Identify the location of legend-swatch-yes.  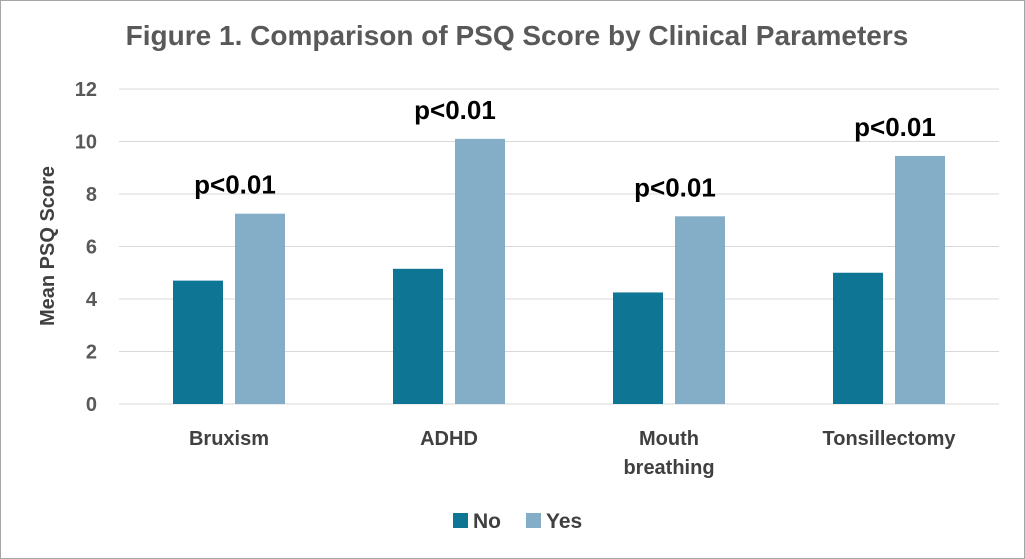
(533, 520).